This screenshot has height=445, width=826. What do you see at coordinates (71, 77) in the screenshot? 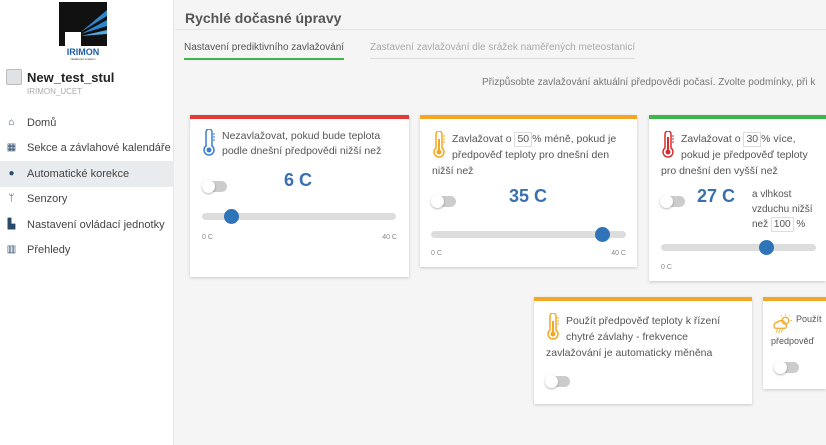
I see `account-name: New_test_stul` at bounding box center [71, 77].